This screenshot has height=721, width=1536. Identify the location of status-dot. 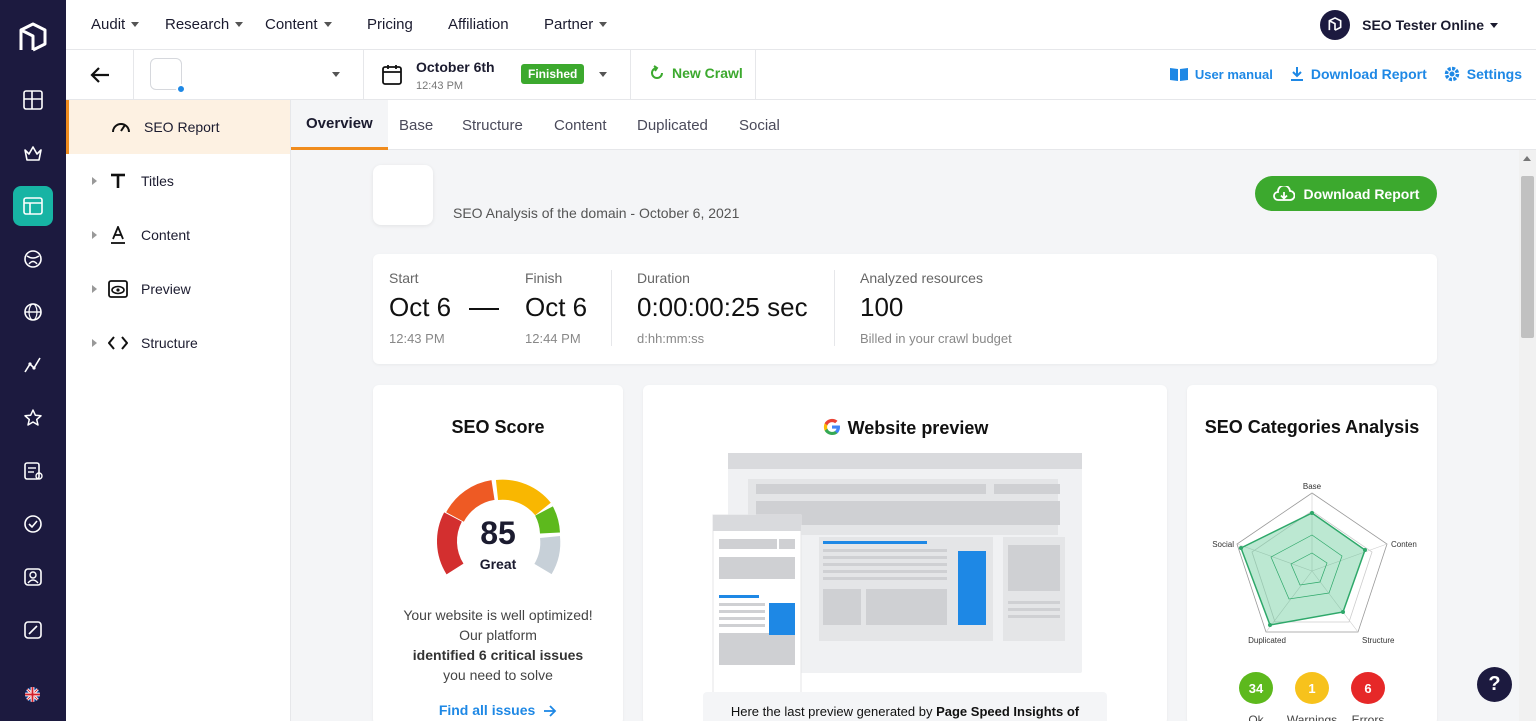
(181, 89).